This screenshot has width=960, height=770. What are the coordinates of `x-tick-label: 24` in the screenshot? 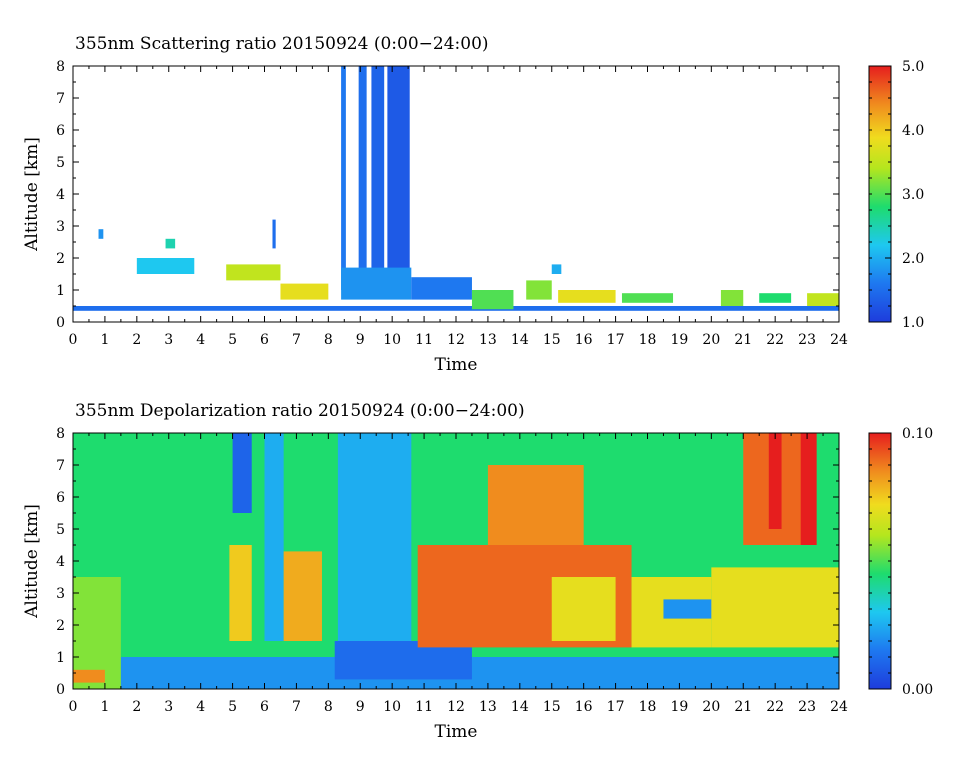 It's located at (839, 707).